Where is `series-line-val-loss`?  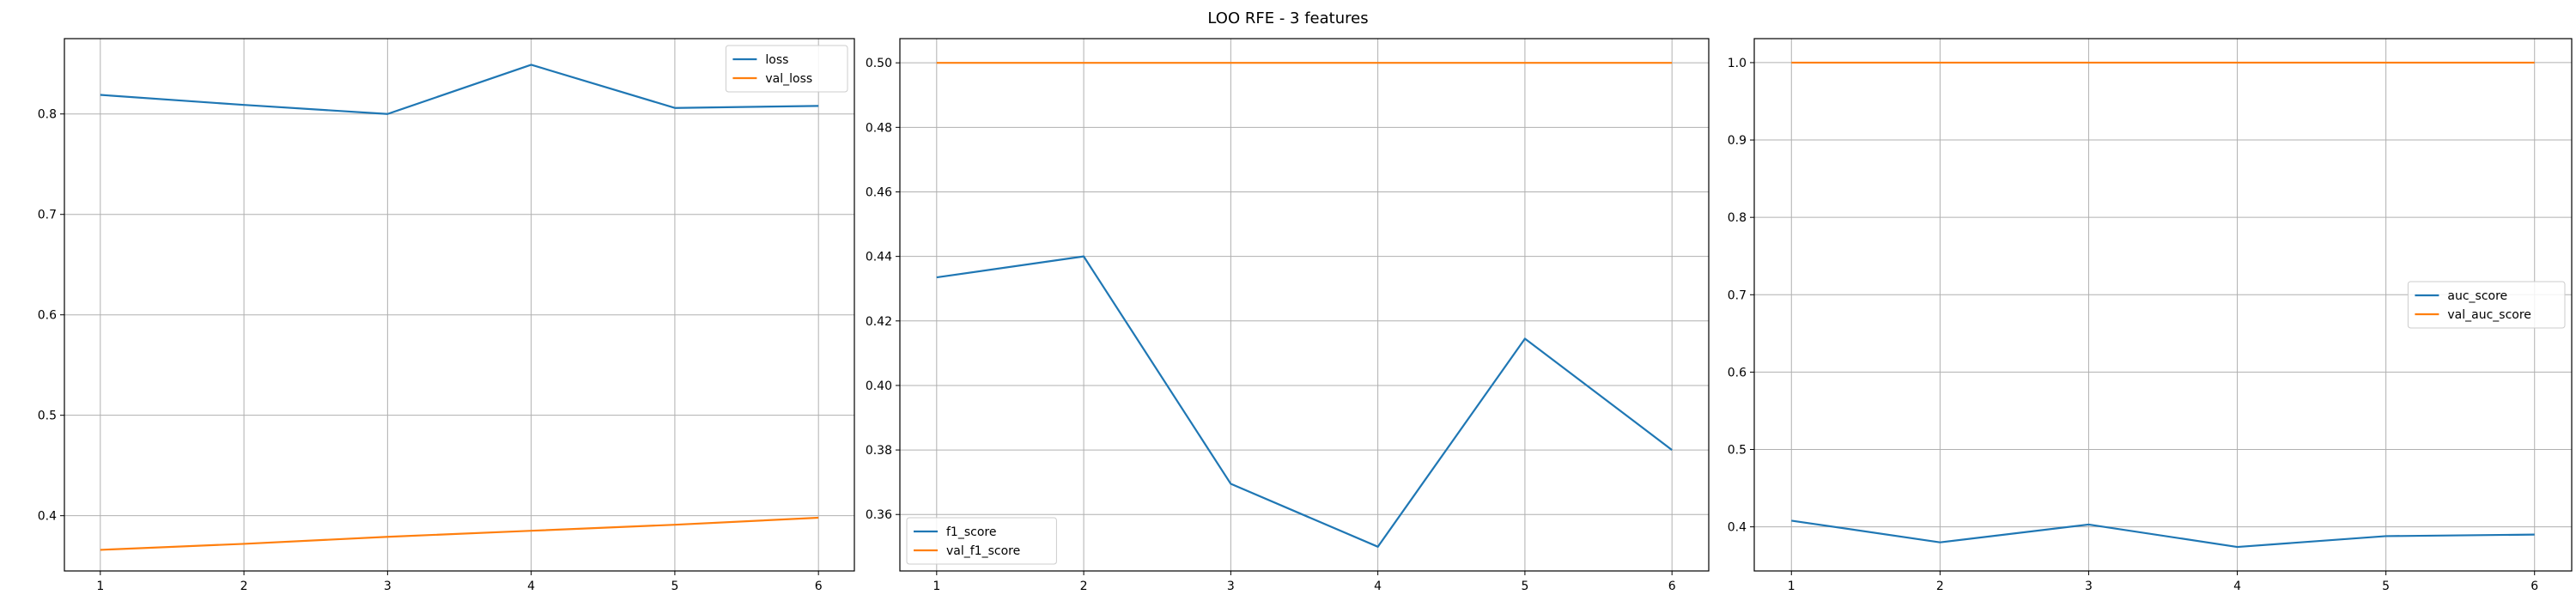 series-line-val-loss is located at coordinates (459, 534).